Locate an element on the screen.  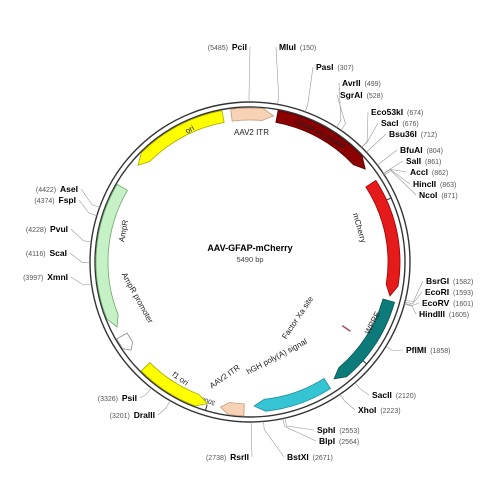
site-psii: (3326) PsiI is located at coordinates (117, 398).